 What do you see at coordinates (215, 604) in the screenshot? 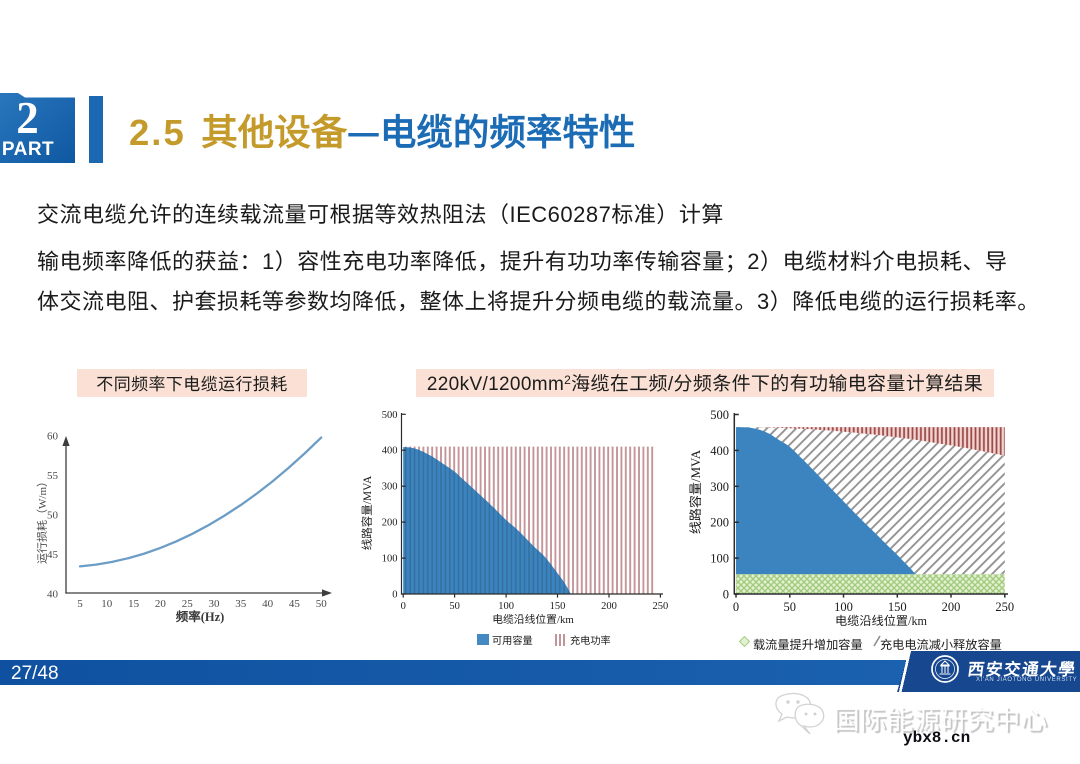
I see `svg-text: 30` at bounding box center [215, 604].